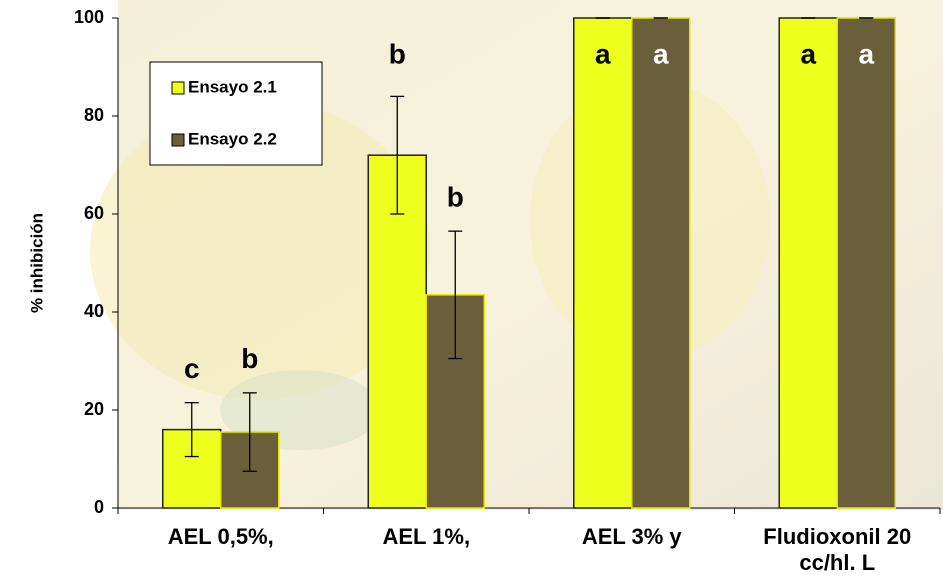 Image resolution: width=943 pixels, height=586 pixels. Describe the element at coordinates (94, 409) in the screenshot. I see `y-tick-label: 20` at that location.